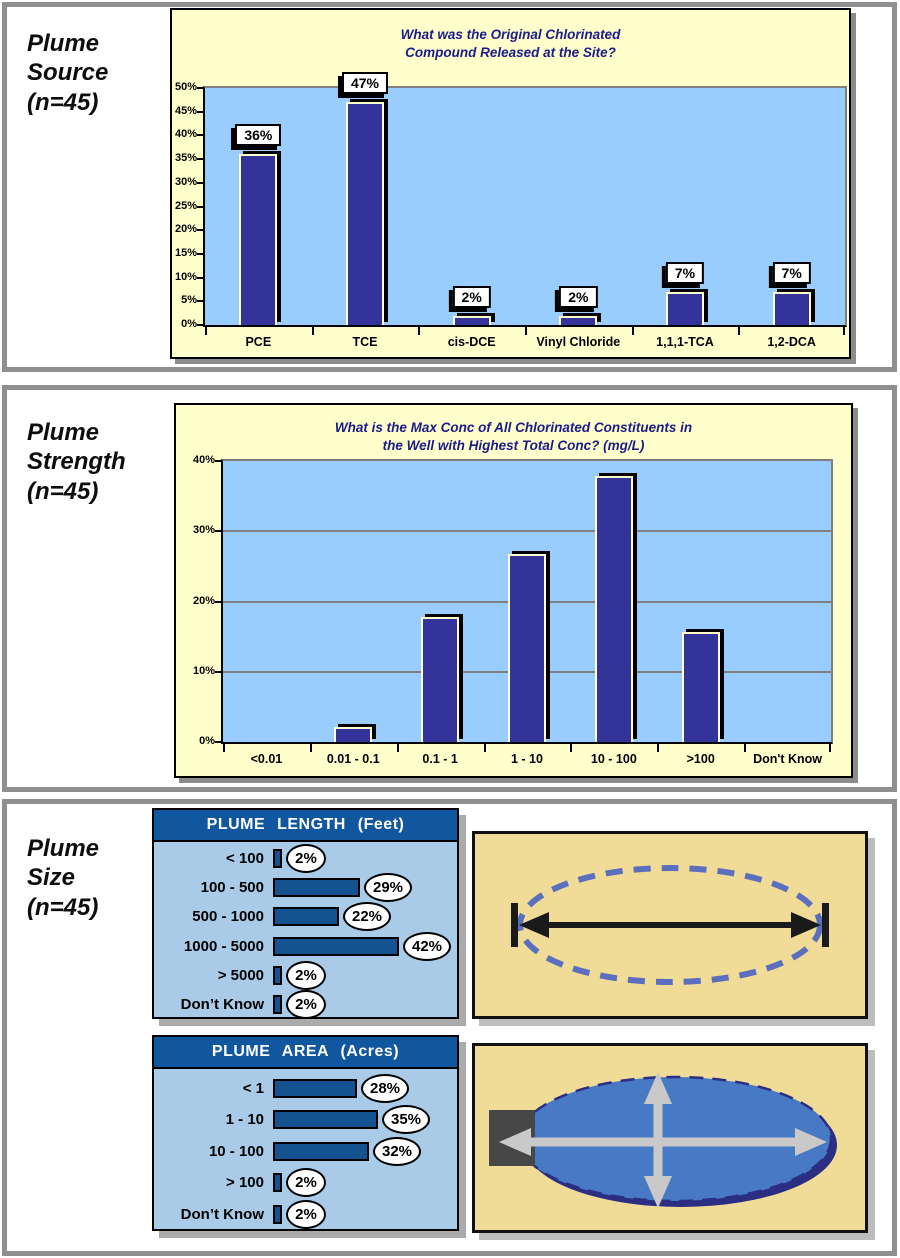  I want to click on chart-row: 1 - 10 35%, so click(305, 1119).